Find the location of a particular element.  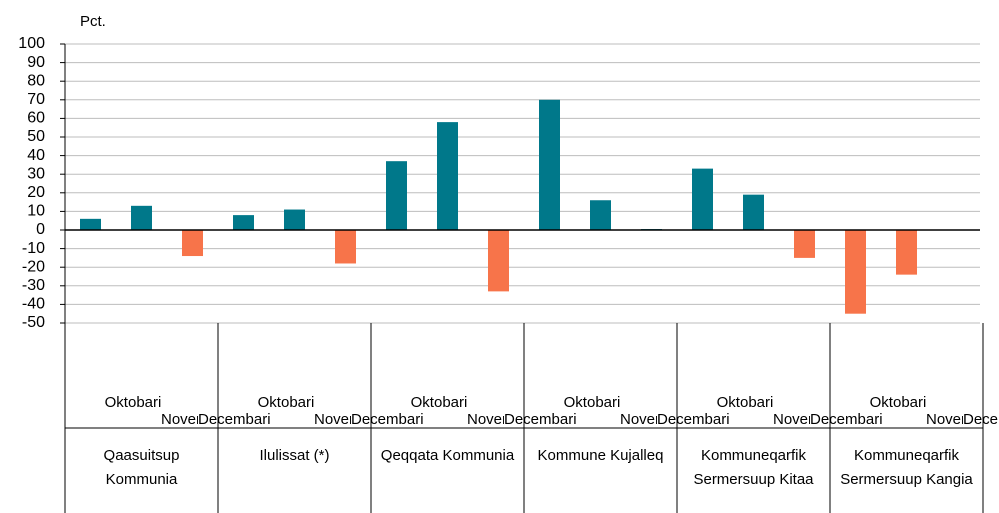

y-axis-label: Pct. is located at coordinates (93, 21).